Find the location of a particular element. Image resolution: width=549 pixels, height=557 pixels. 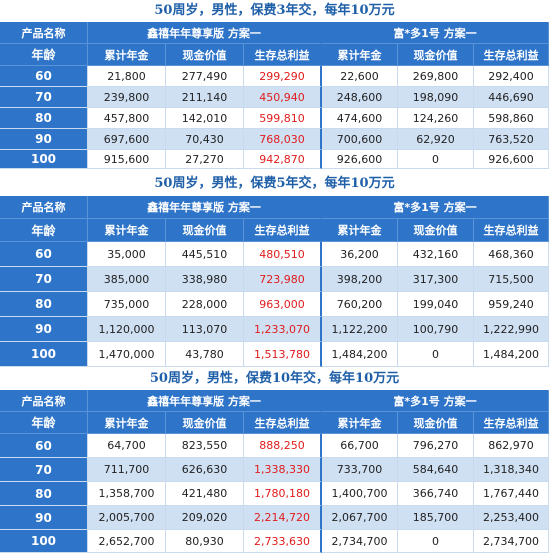

value-cell-b1: 398,200 is located at coordinates (360, 279).